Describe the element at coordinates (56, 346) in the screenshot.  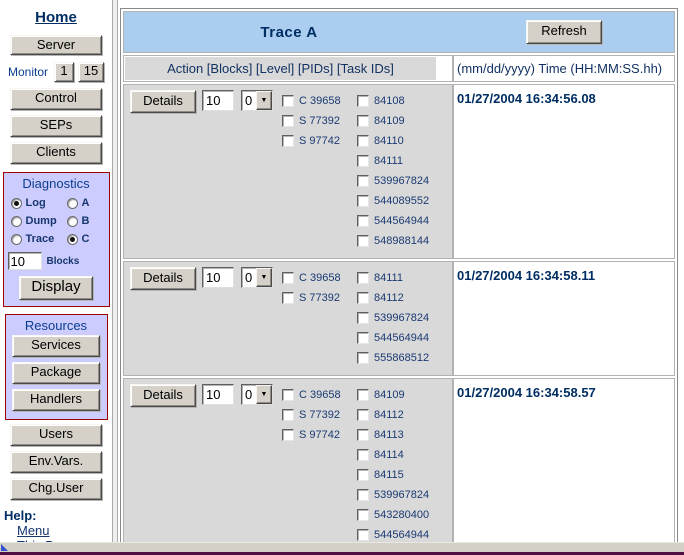
I see `resource-button-services: Services` at that location.